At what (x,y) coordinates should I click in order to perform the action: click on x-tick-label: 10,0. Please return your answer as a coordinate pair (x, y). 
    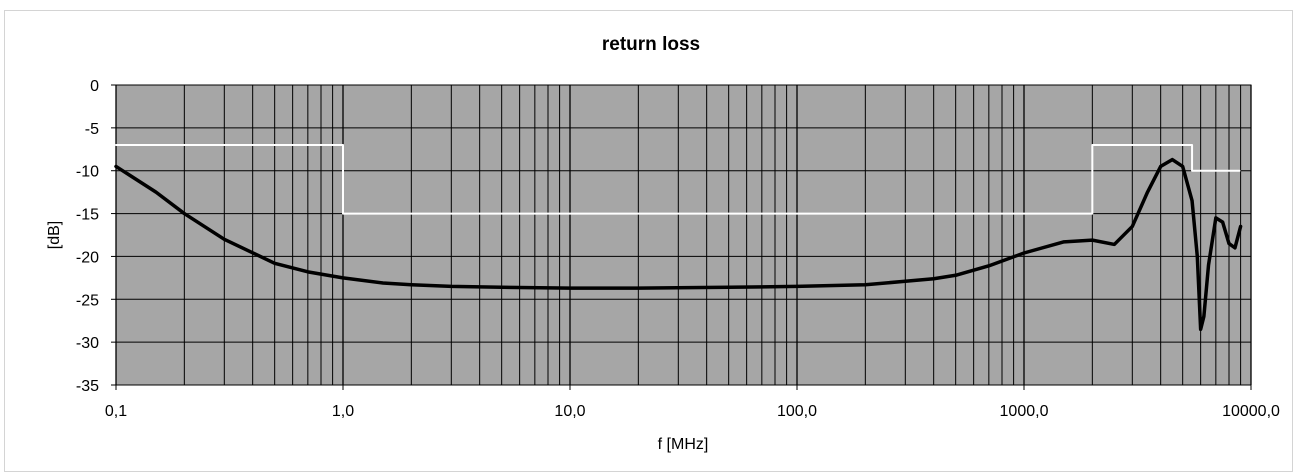
    Looking at the image, I should click on (569, 411).